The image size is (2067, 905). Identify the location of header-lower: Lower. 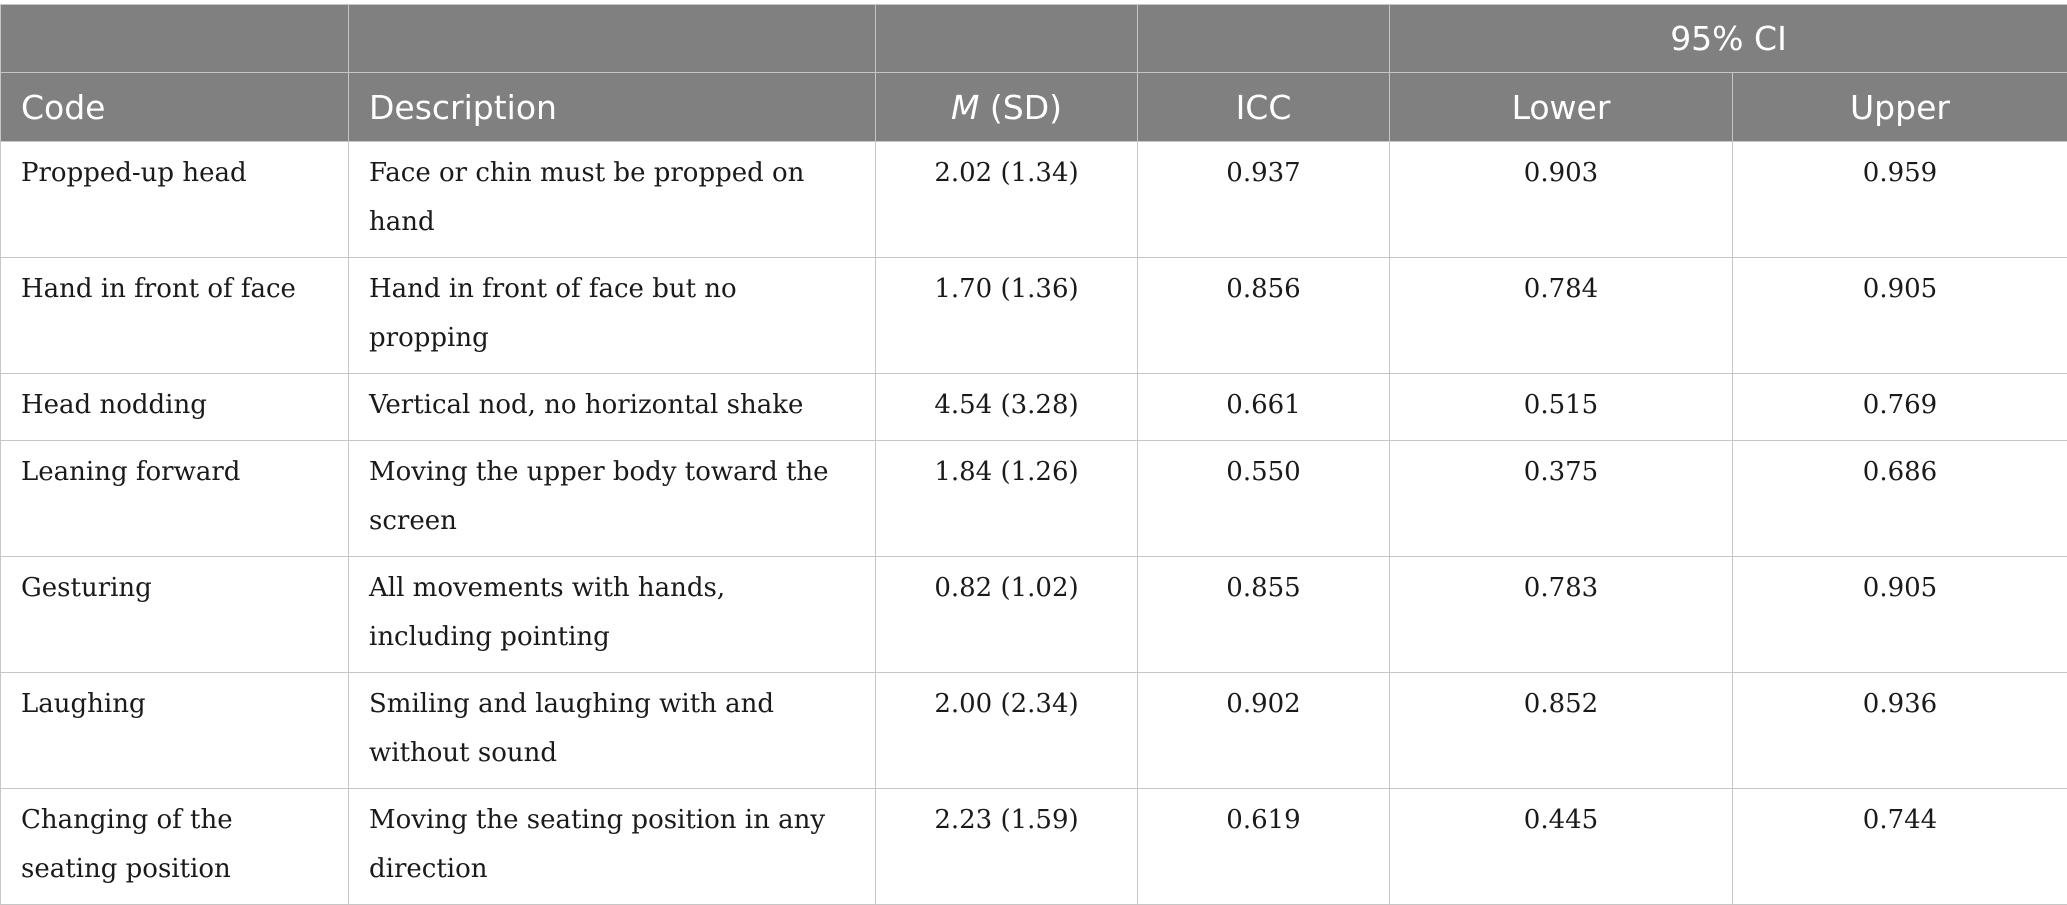
(1561, 107).